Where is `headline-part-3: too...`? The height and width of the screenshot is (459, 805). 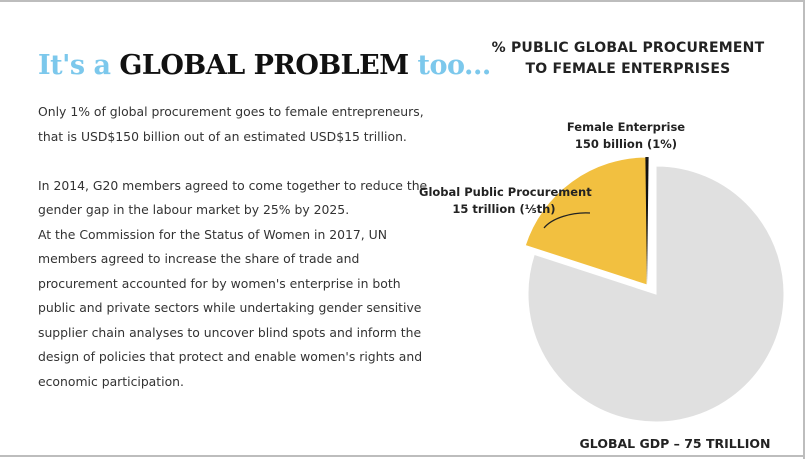
headline-part-3: too... is located at coordinates (450, 65).